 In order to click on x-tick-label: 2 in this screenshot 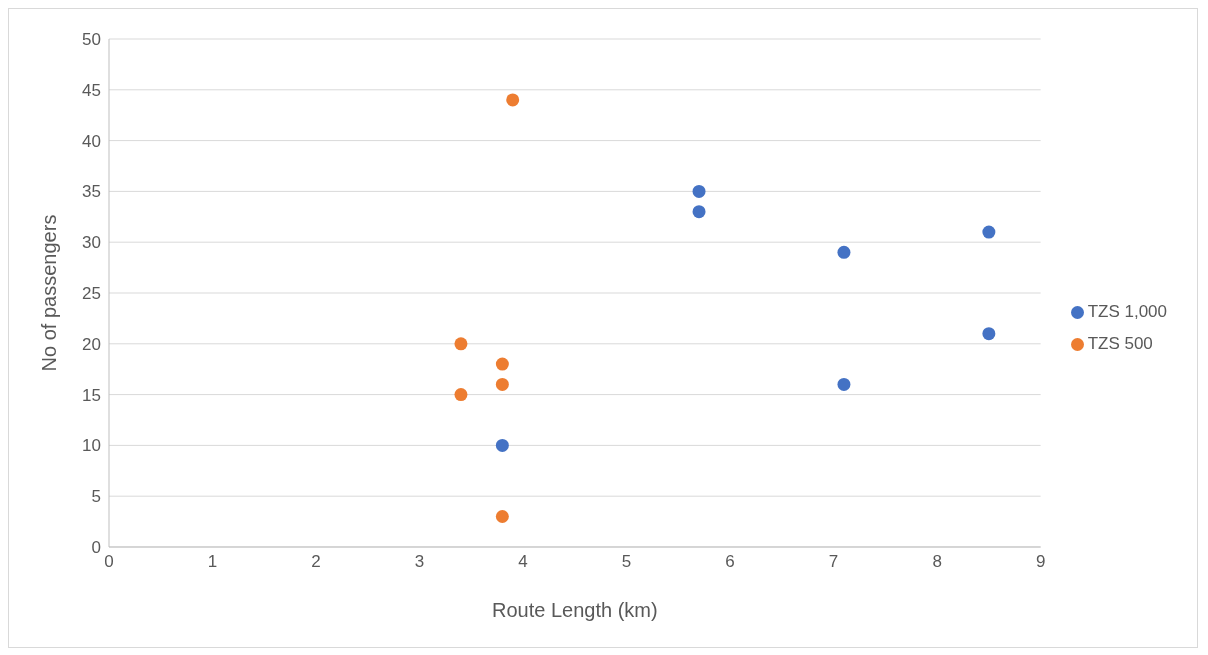, I will do `click(316, 562)`.